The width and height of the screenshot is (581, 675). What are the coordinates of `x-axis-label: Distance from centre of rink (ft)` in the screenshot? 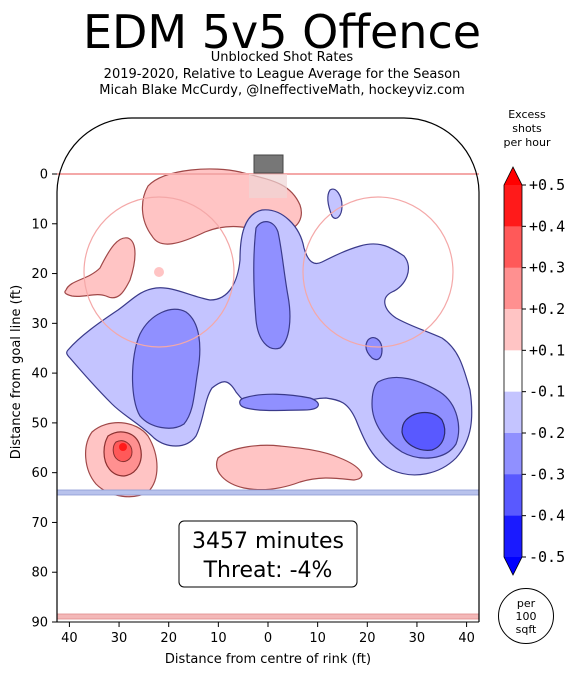 It's located at (268, 659).